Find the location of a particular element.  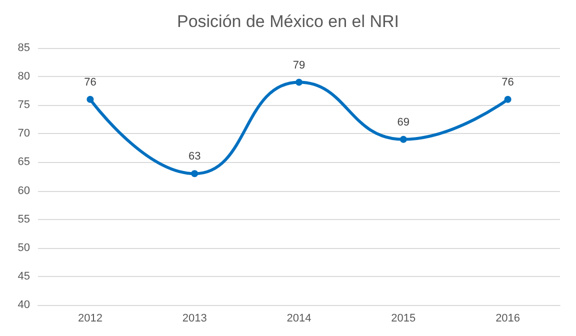

chart-title: Posición de México en el NRI is located at coordinates (288, 21).